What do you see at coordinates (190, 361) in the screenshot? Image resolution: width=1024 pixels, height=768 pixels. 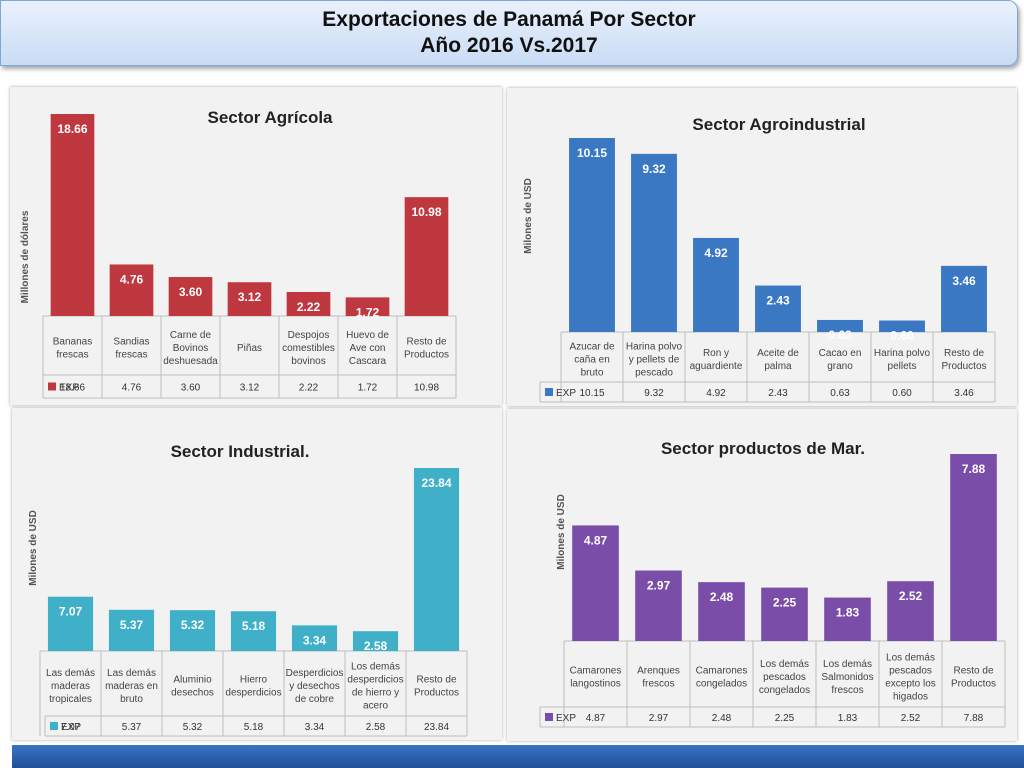 I see `category-label-line: deshuesada` at bounding box center [190, 361].